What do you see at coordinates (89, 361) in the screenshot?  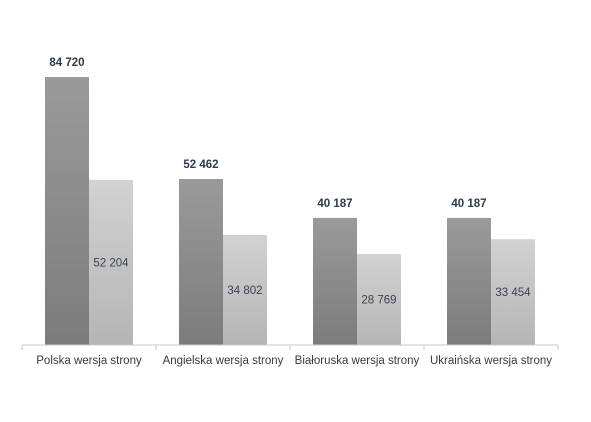 I see `category-label-1: Polska wersja strony` at bounding box center [89, 361].